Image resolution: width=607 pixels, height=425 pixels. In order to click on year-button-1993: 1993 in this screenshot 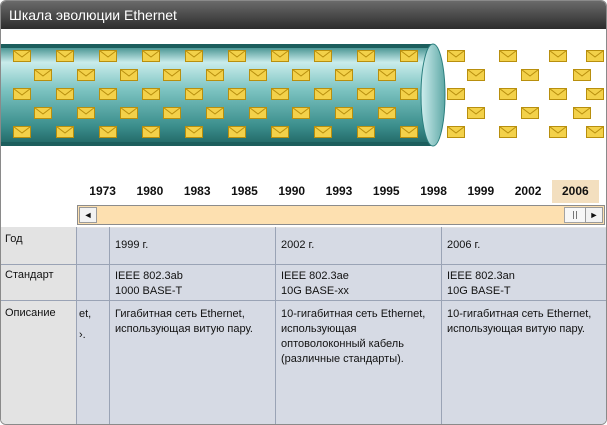, I will do `click(339, 191)`.